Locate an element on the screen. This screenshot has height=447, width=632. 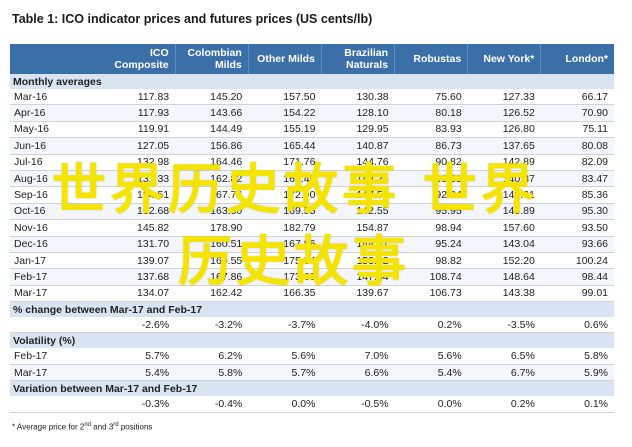
table-cell: 75.60 is located at coordinates (431, 97).